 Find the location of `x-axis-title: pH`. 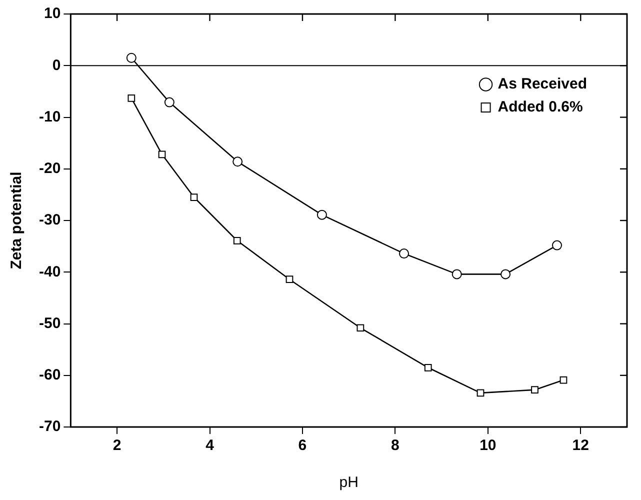

x-axis-title: pH is located at coordinates (348, 483).